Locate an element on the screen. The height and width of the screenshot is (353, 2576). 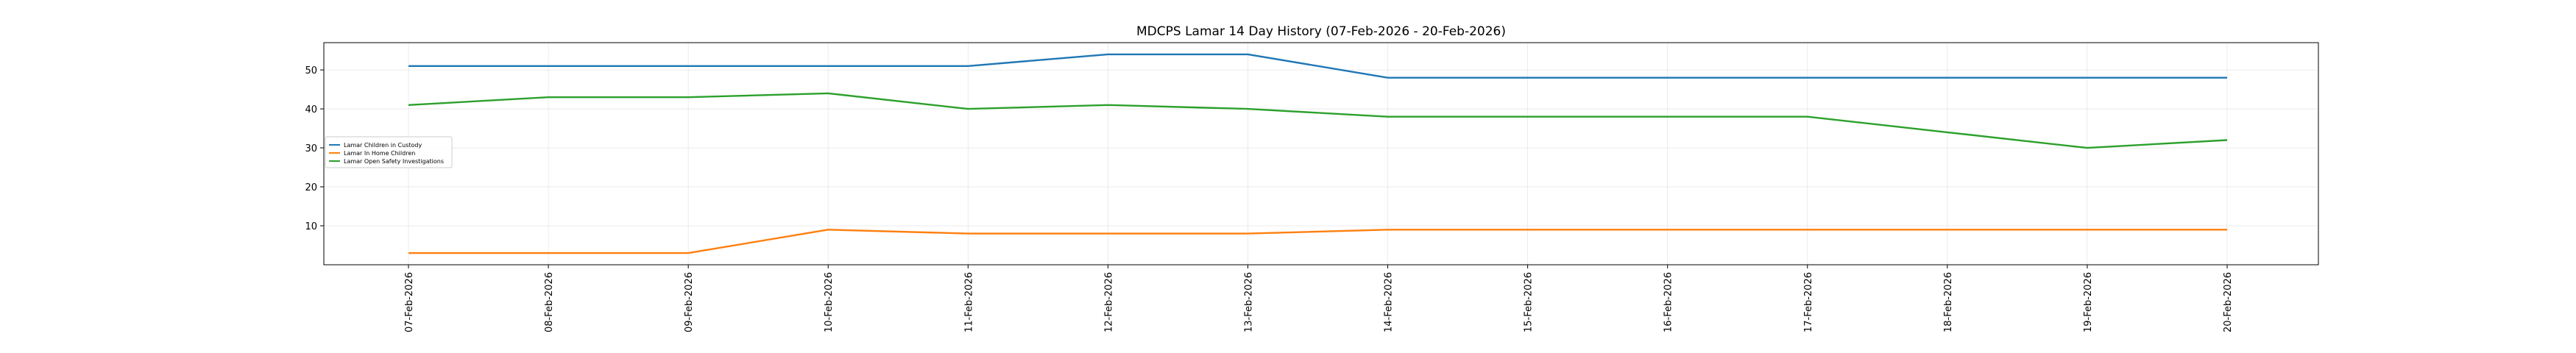
legend-label-0: Lamar Children in Custody is located at coordinates (383, 145).